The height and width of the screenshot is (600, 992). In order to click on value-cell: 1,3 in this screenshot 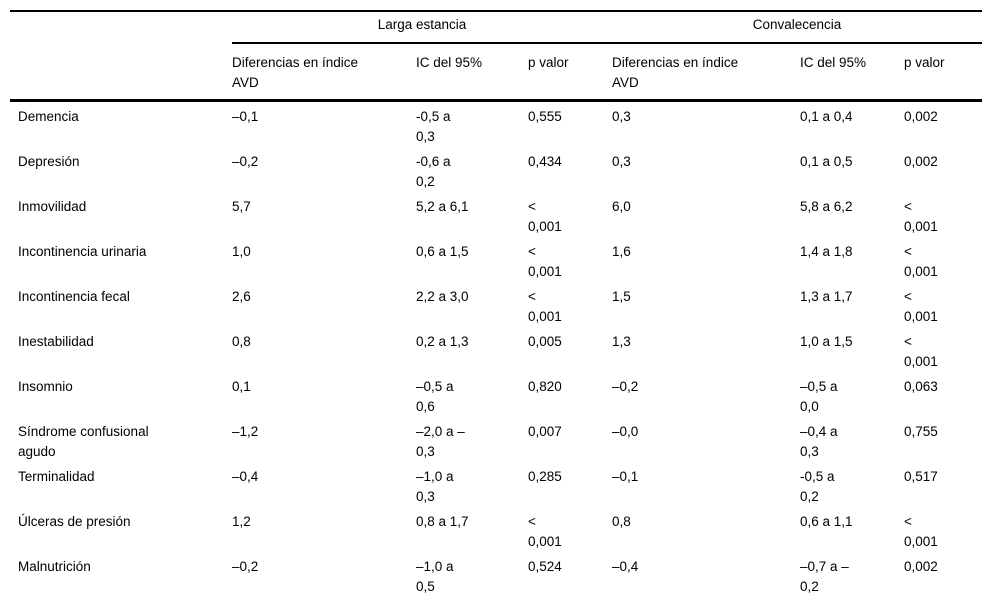, I will do `click(621, 341)`.